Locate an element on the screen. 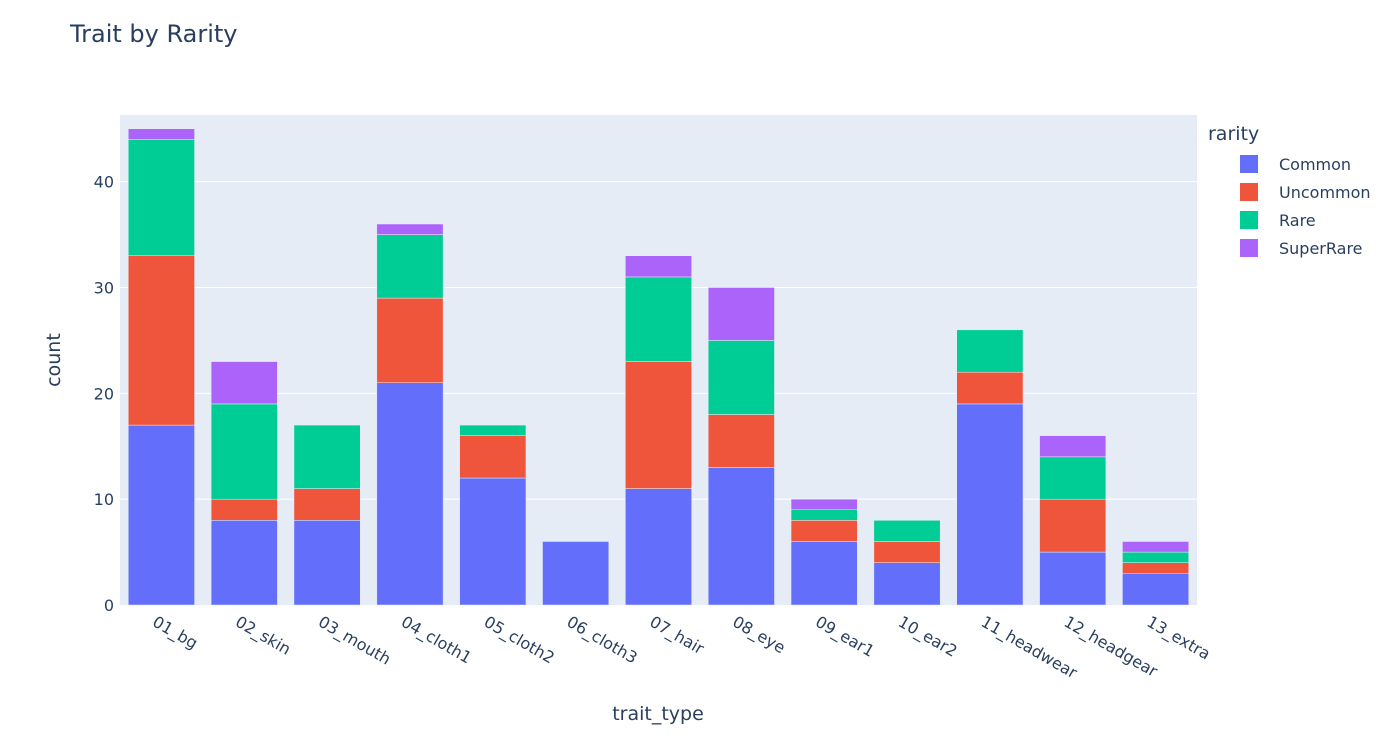  legend-swatch-superrare is located at coordinates (1249, 248).